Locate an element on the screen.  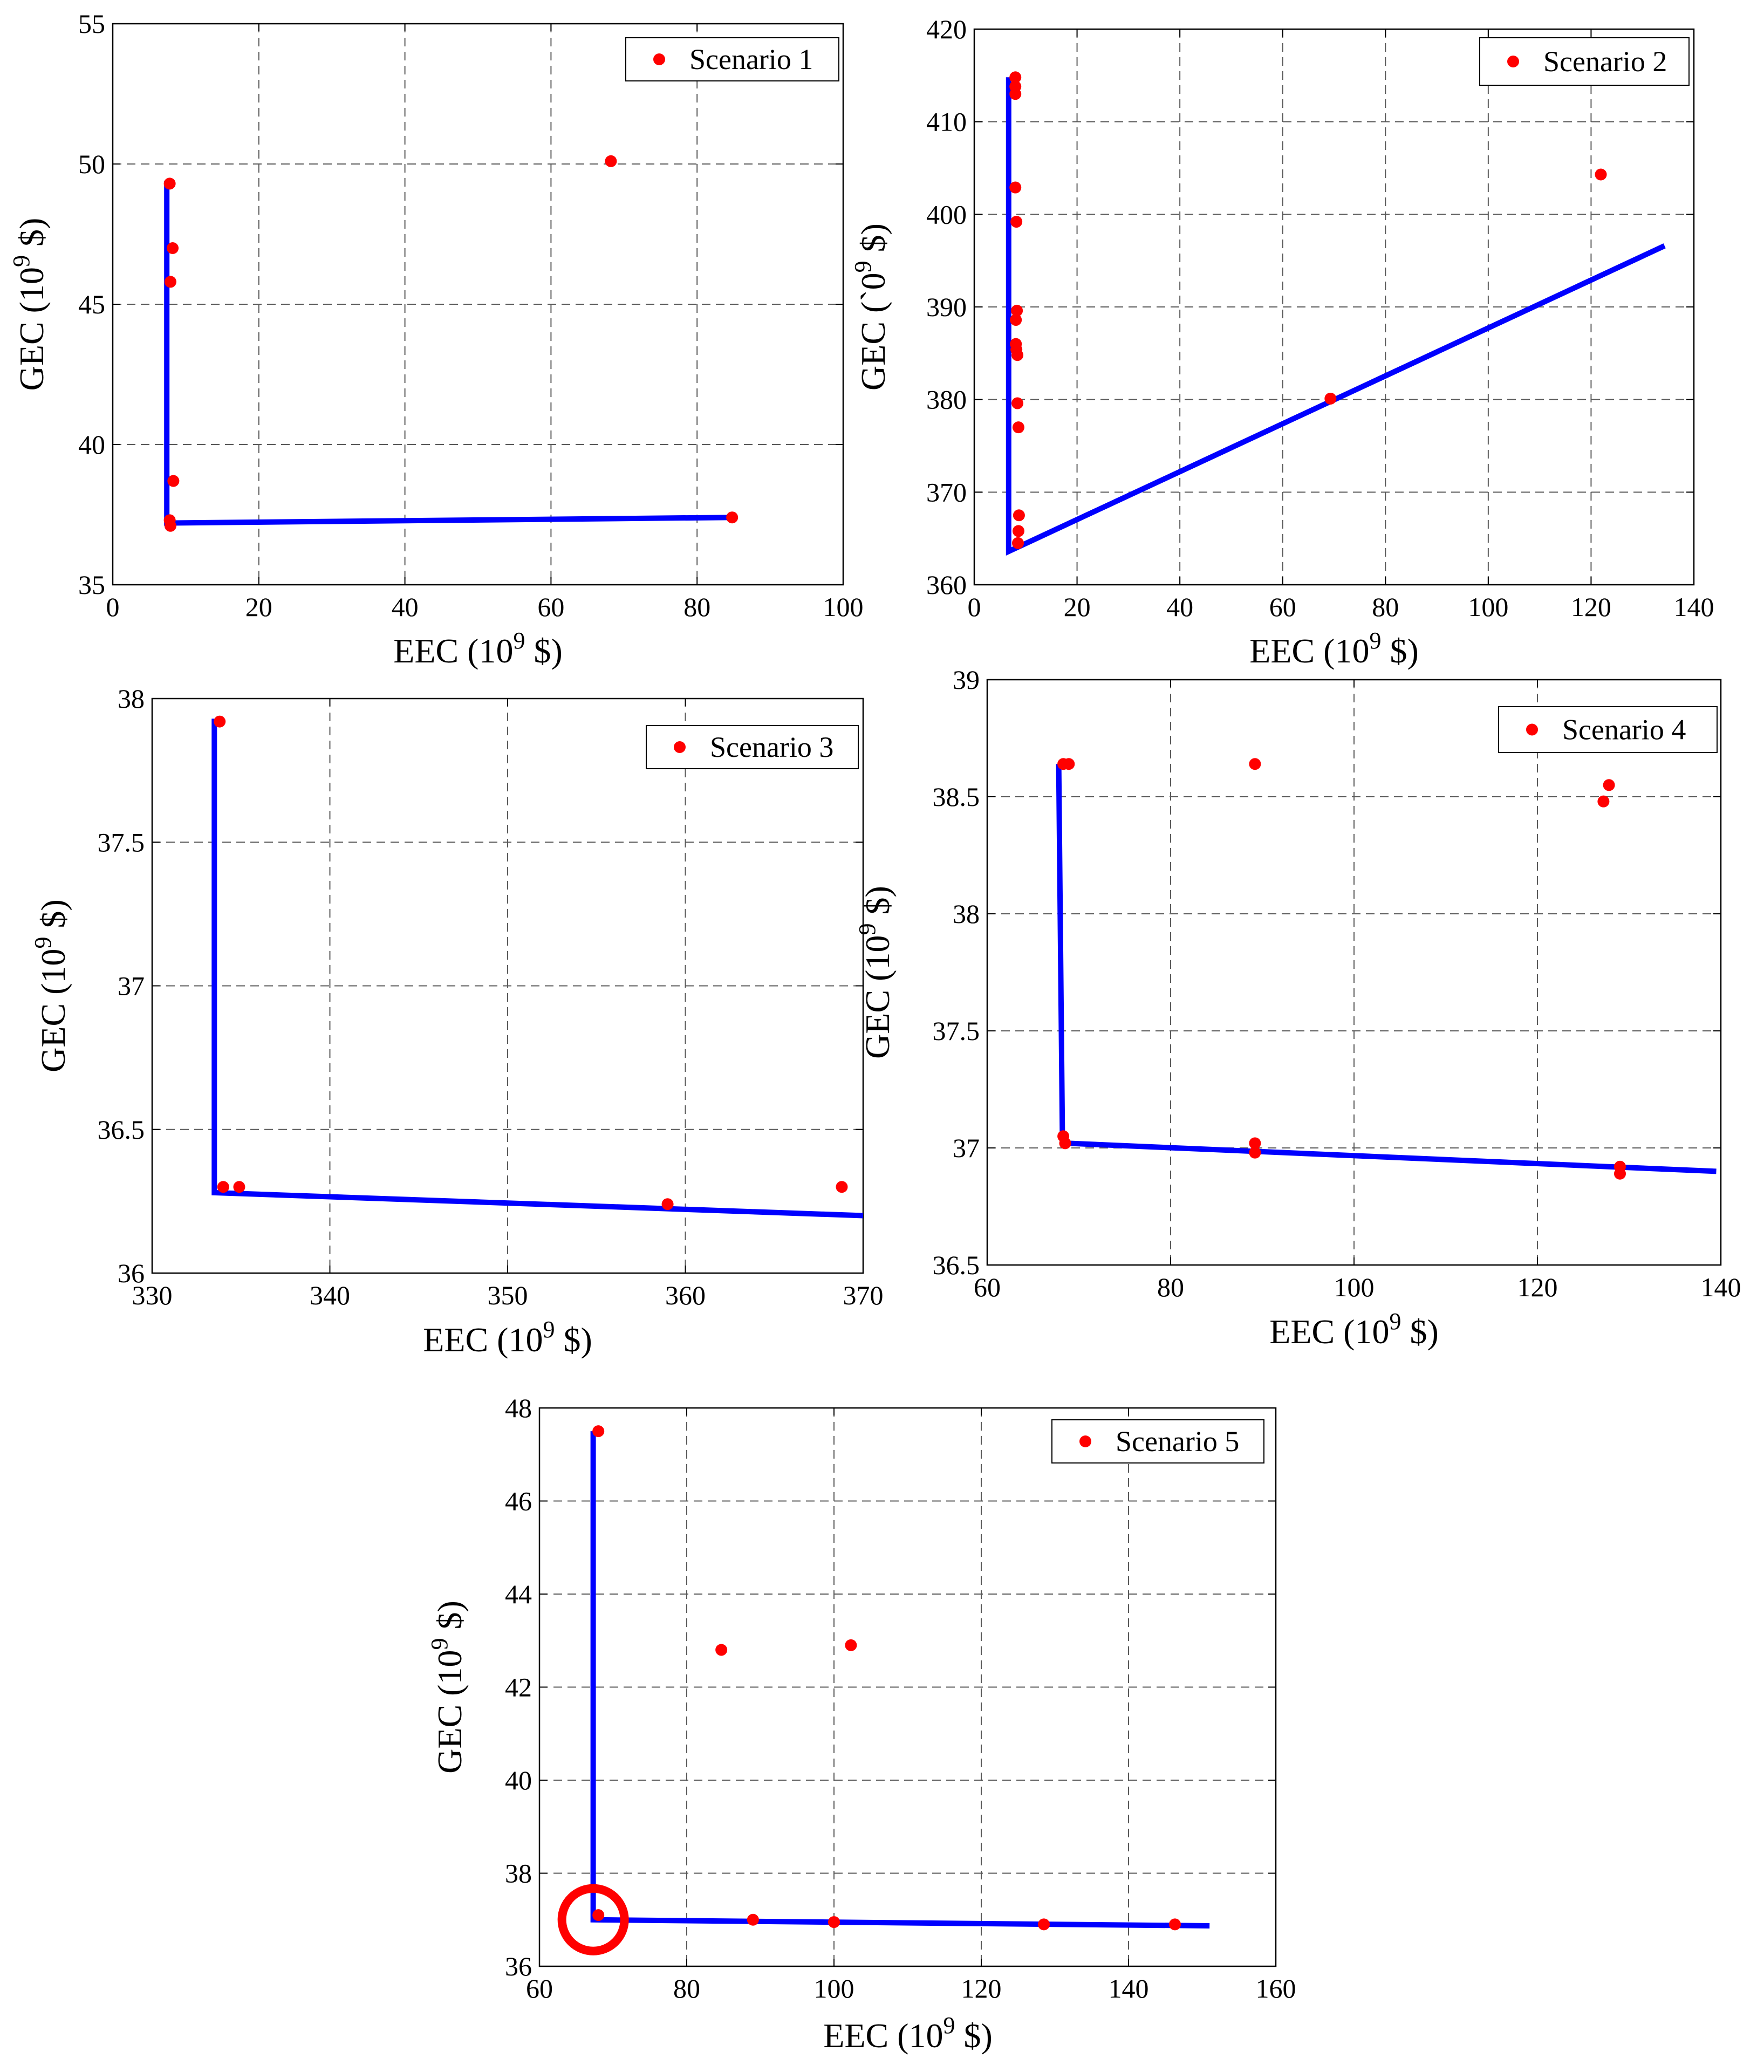
legend-label: Scenario 2 is located at coordinates (1605, 61).